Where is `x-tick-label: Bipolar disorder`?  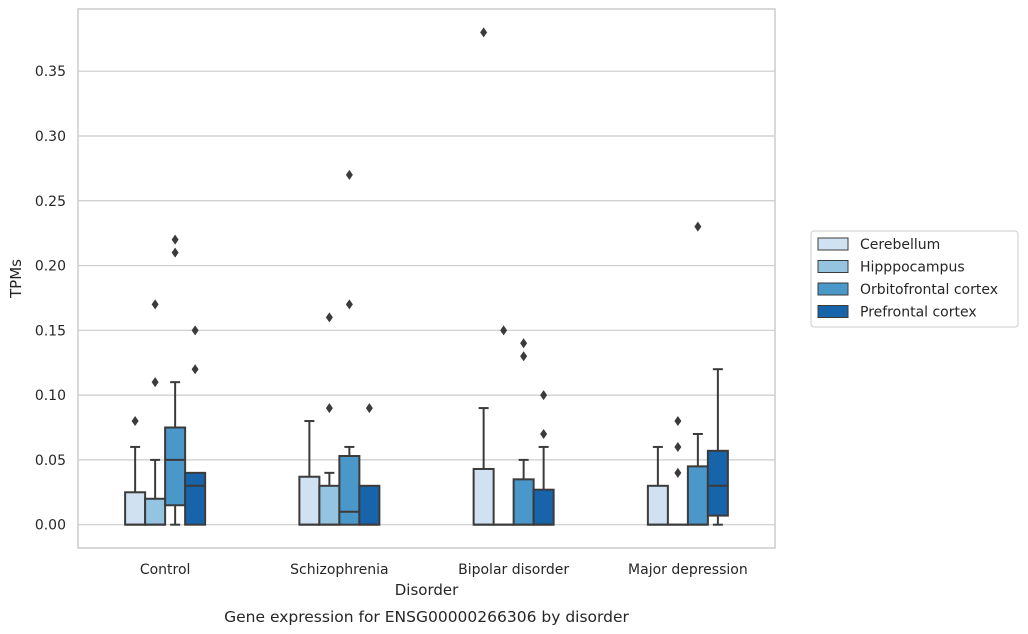 x-tick-label: Bipolar disorder is located at coordinates (513, 570).